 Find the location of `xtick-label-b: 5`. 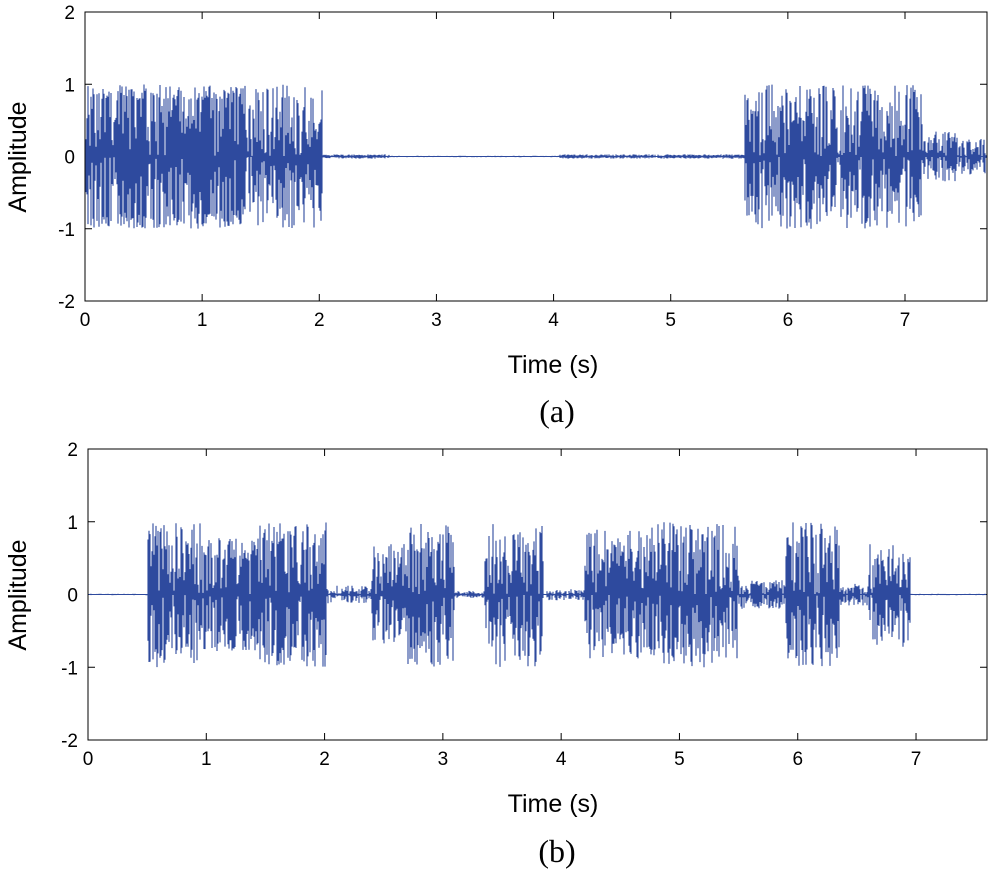

xtick-label-b: 5 is located at coordinates (679, 759).